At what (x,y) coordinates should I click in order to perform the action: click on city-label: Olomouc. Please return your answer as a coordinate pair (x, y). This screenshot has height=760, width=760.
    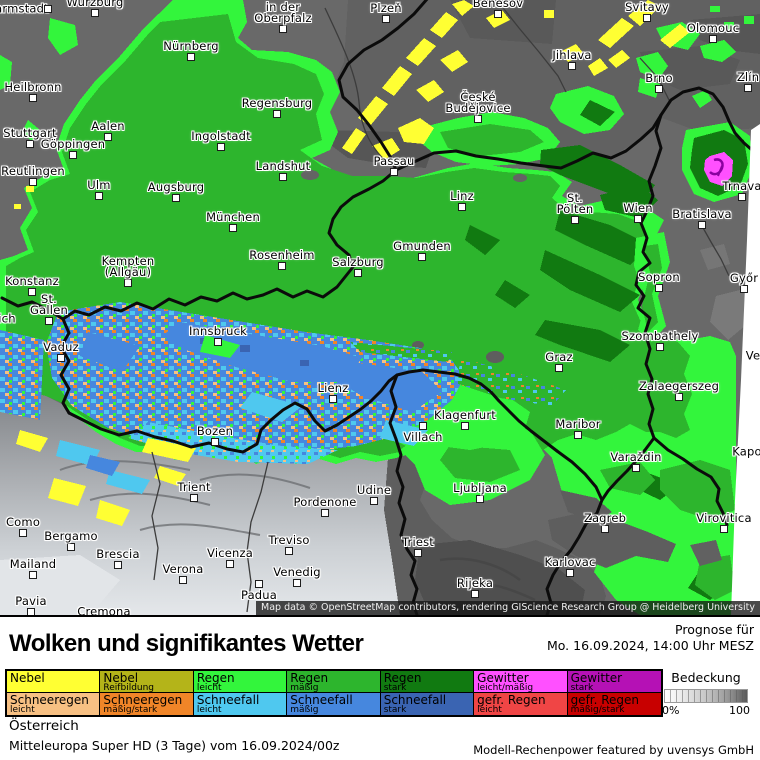
    Looking at the image, I should click on (713, 28).